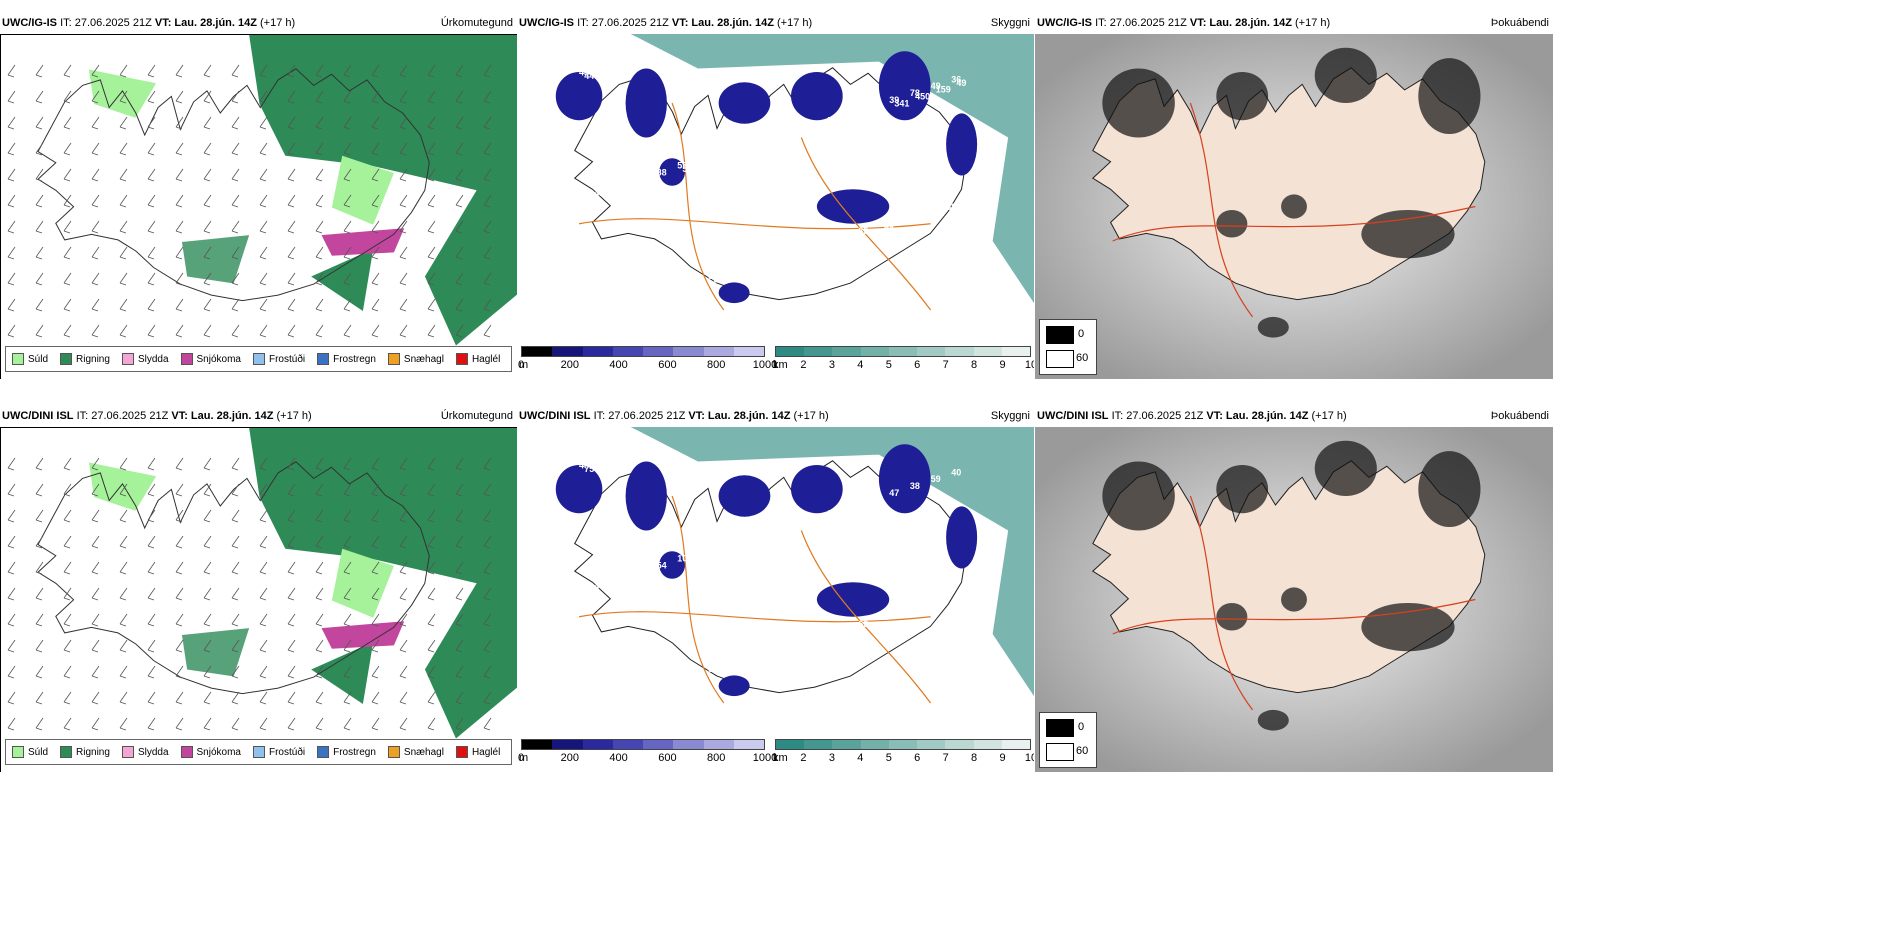  I want to click on legend-item: Frostregn, so click(346, 752).